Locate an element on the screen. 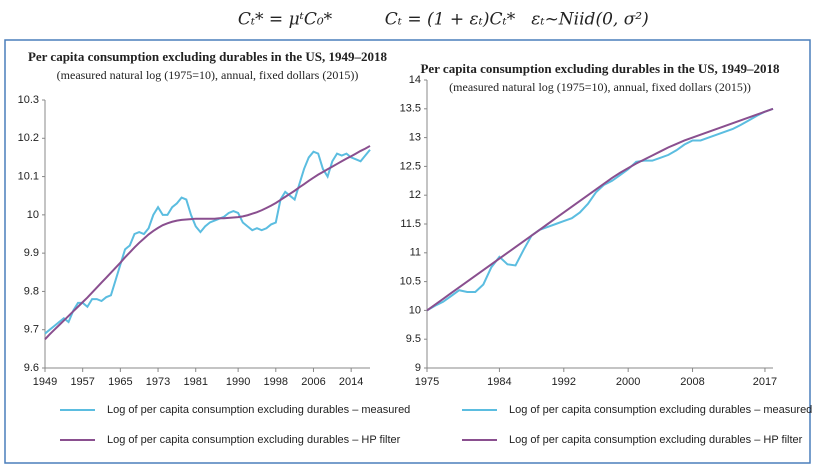 Image resolution: width=815 pixels, height=467 pixels. y-tick-label: 12 is located at coordinates (415, 195).